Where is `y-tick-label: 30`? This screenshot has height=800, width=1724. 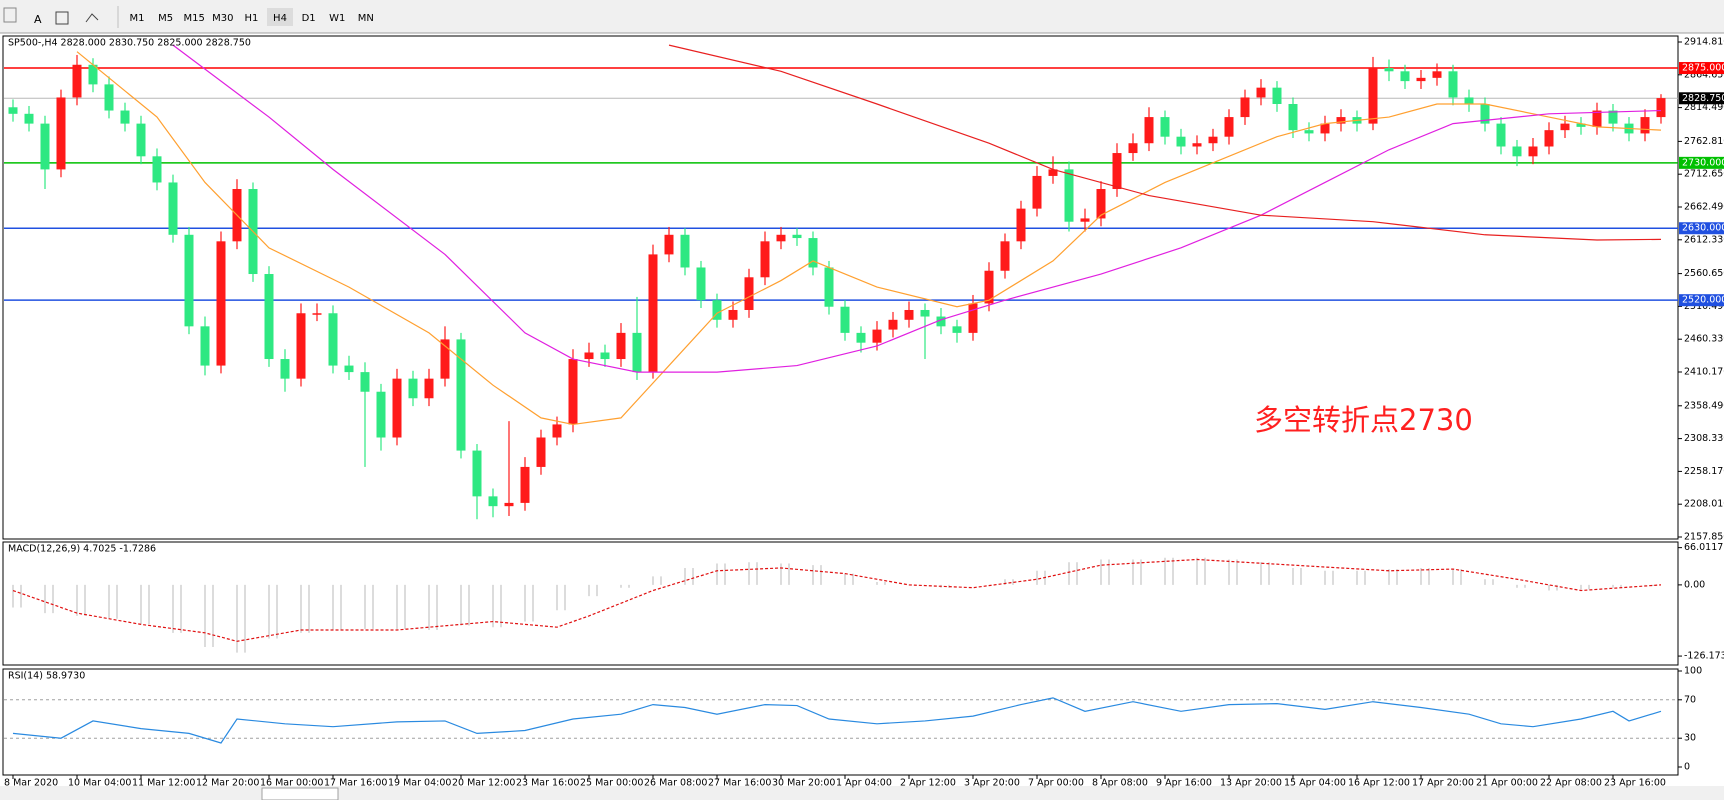 y-tick-label: 30 is located at coordinates (1690, 738).